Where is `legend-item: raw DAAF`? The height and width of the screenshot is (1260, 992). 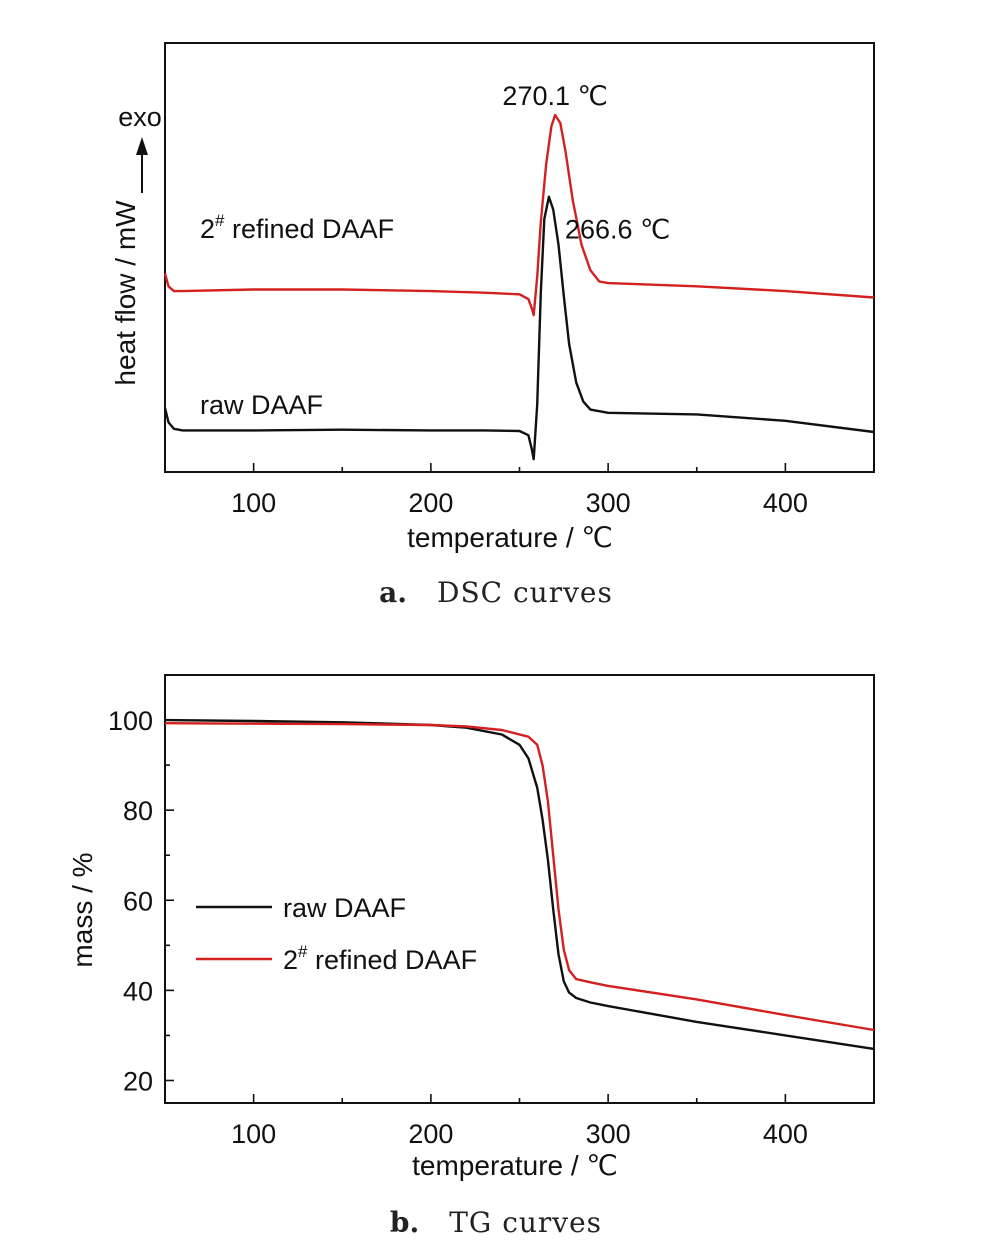
legend-item: raw DAAF is located at coordinates (301, 908).